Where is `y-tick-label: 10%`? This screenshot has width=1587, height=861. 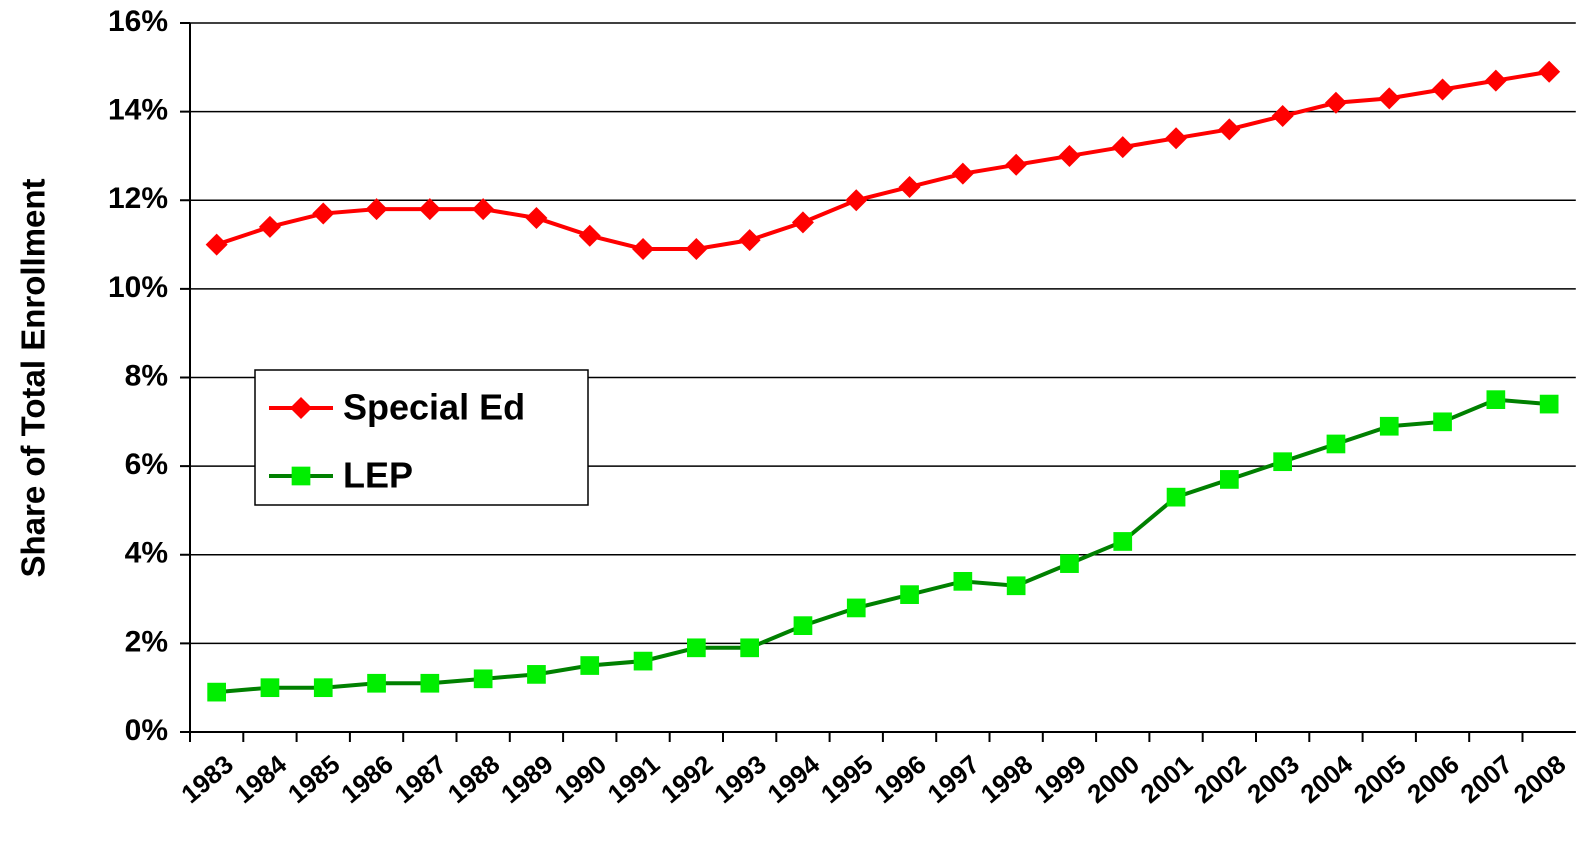
y-tick-label: 10% is located at coordinates (138, 287).